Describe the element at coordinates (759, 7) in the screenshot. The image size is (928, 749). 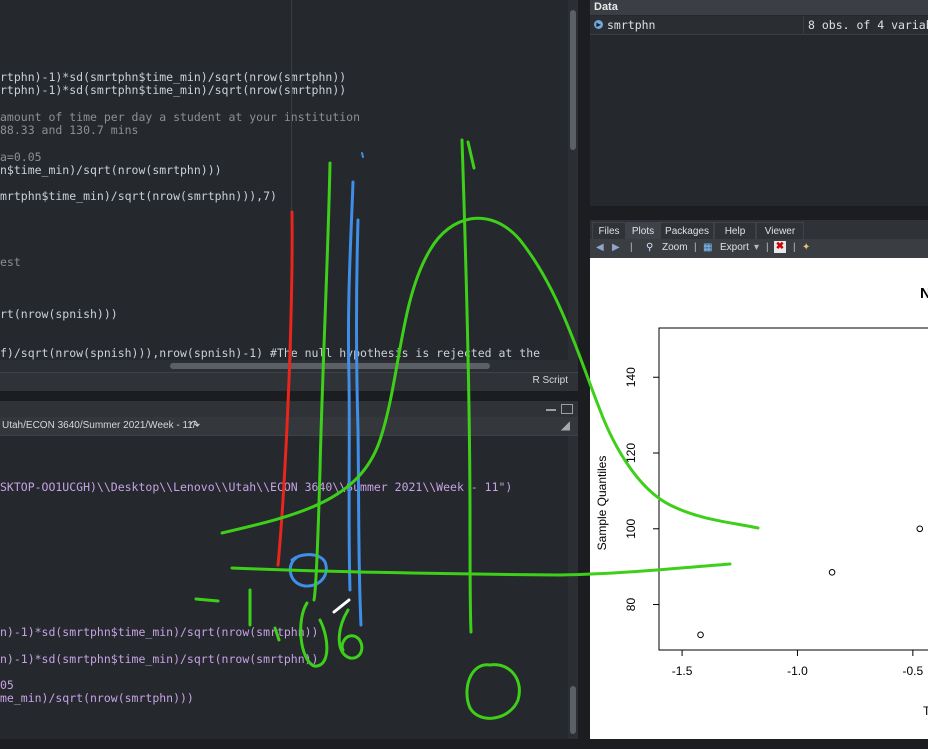
I see `data-section-header: Data` at that location.